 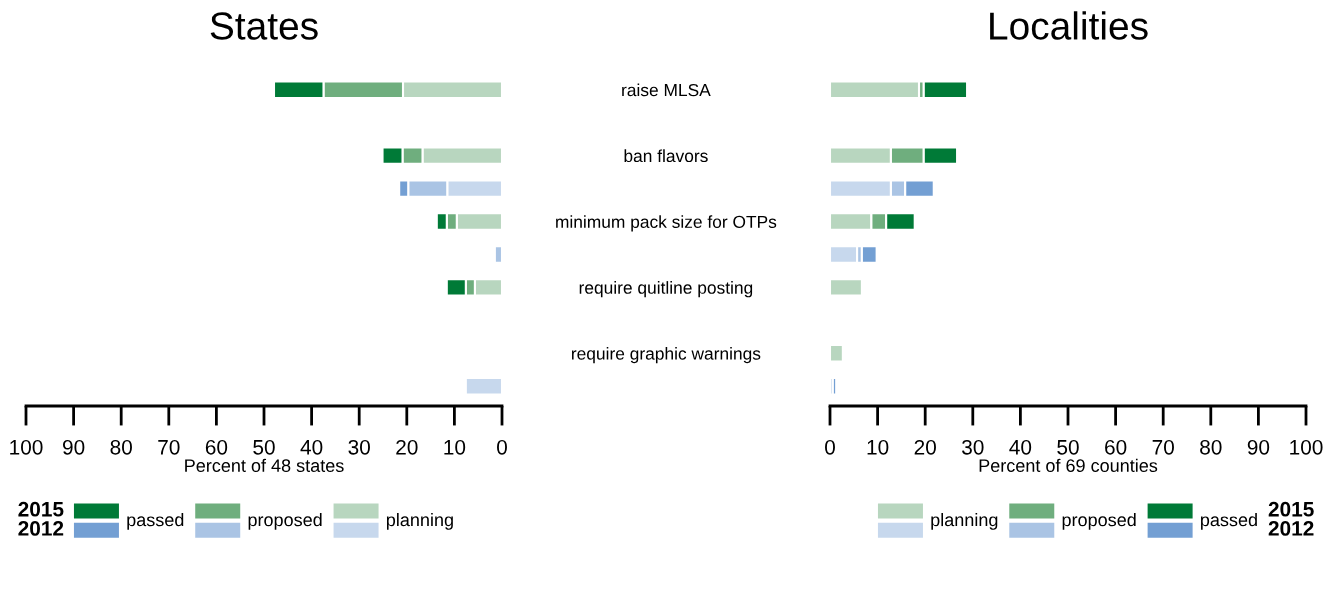 I want to click on chart-title: Localities, so click(x=1069, y=25).